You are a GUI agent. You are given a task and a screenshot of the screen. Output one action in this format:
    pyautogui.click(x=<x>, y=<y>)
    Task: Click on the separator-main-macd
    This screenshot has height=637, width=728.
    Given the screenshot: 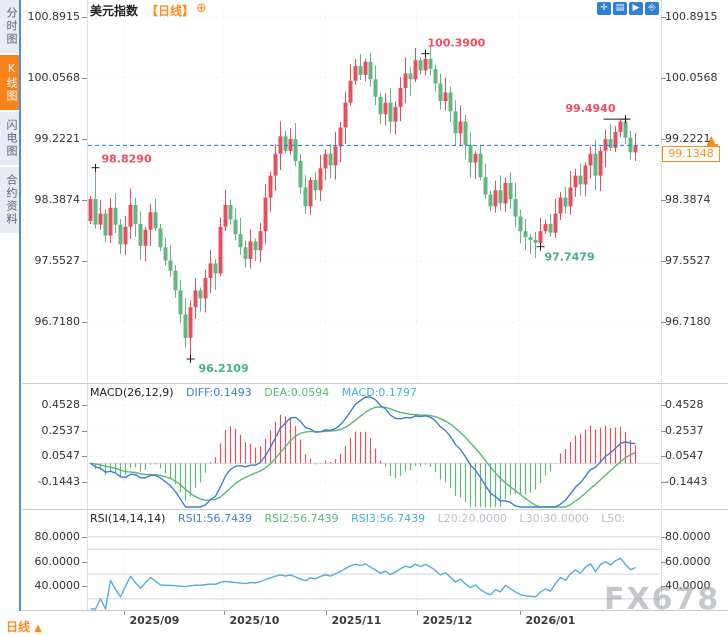 What is the action you would take?
    pyautogui.click(x=375, y=383)
    